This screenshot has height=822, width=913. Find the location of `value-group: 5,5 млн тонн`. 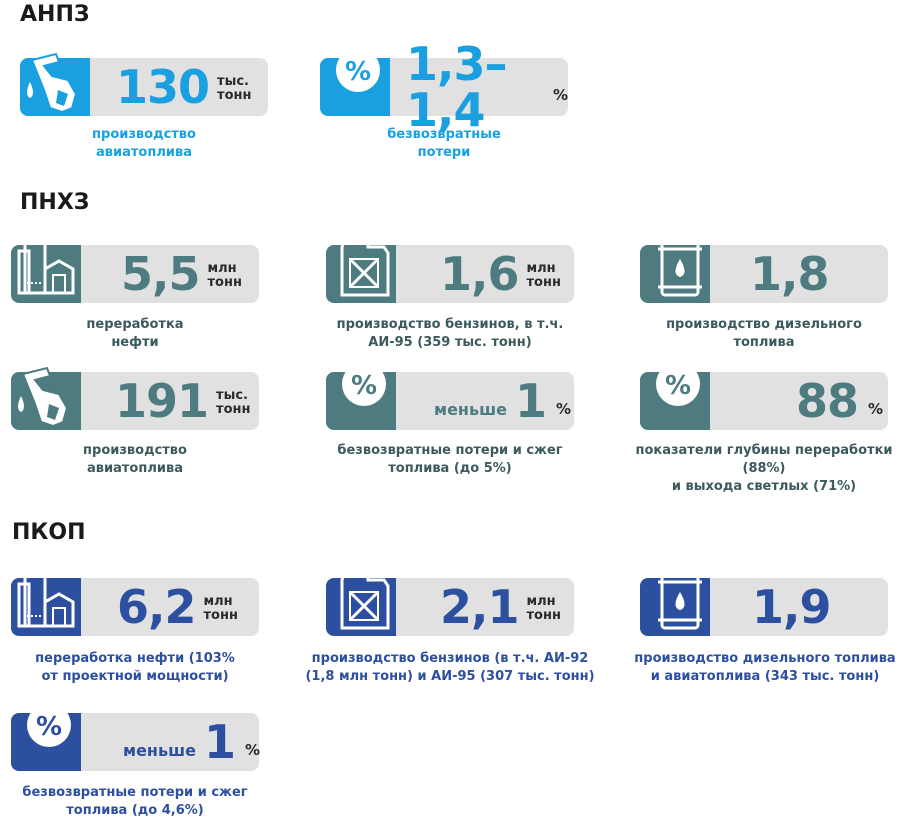

value-group: 5,5 млн тонн is located at coordinates (181, 274).